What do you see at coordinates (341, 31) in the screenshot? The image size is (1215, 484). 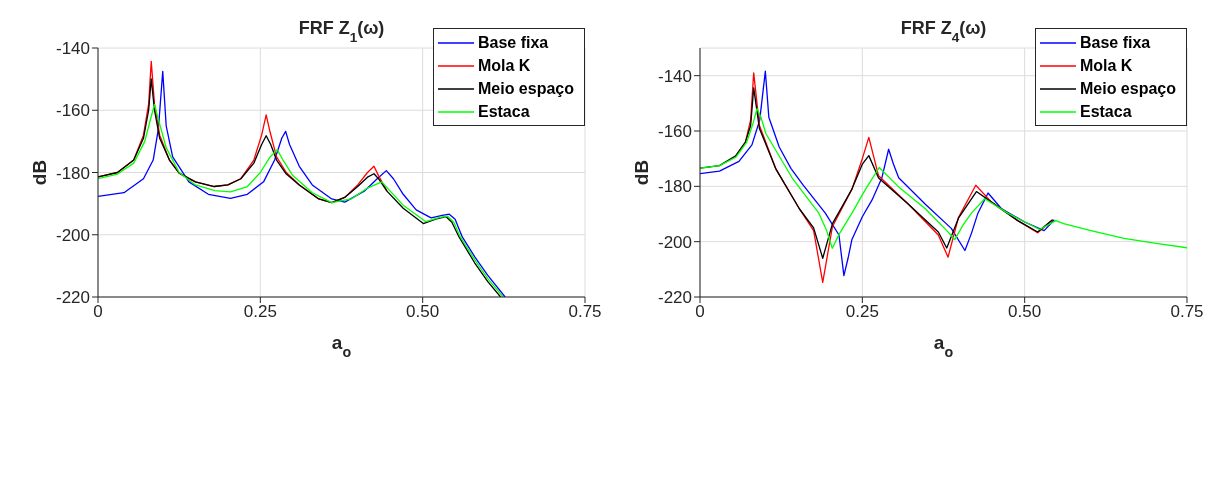 I see `chart-title: FRF Z$_{1}$(ω)` at bounding box center [341, 31].